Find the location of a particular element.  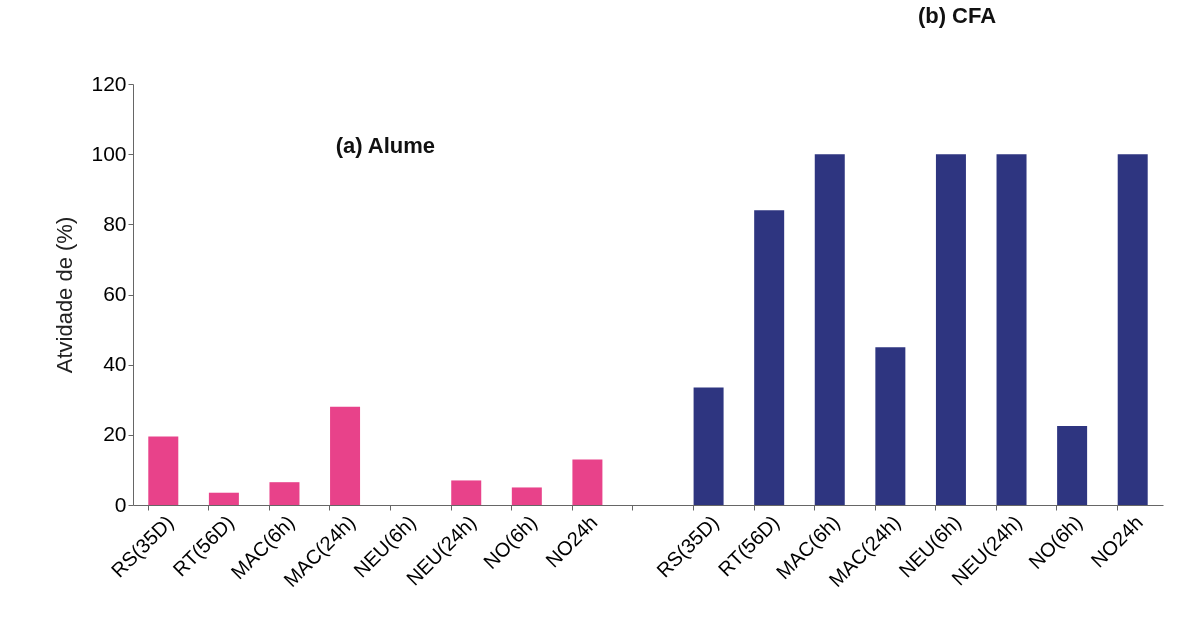

y-tick-label: 40 is located at coordinates (115, 364).